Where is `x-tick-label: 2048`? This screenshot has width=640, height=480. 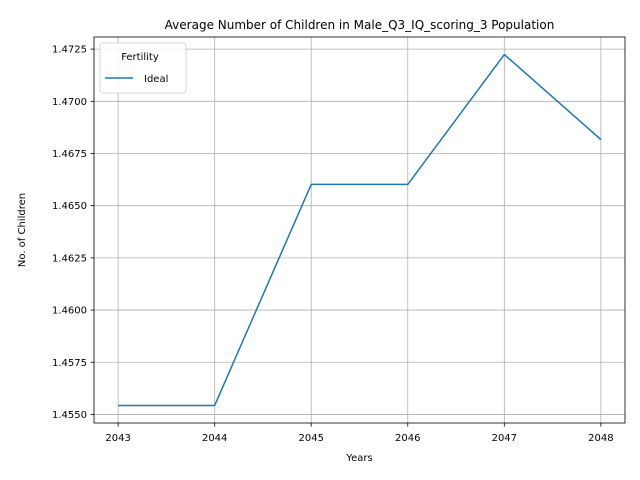 x-tick-label: 2048 is located at coordinates (600, 438).